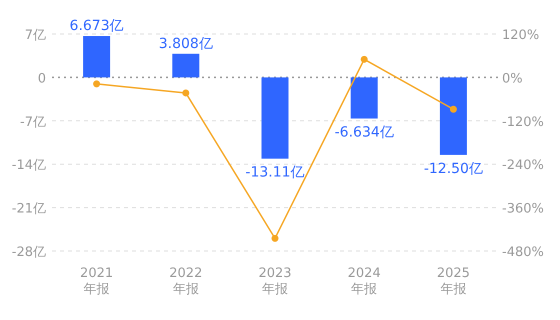  I want to click on y2-tick-label: -120%, so click(523, 122).